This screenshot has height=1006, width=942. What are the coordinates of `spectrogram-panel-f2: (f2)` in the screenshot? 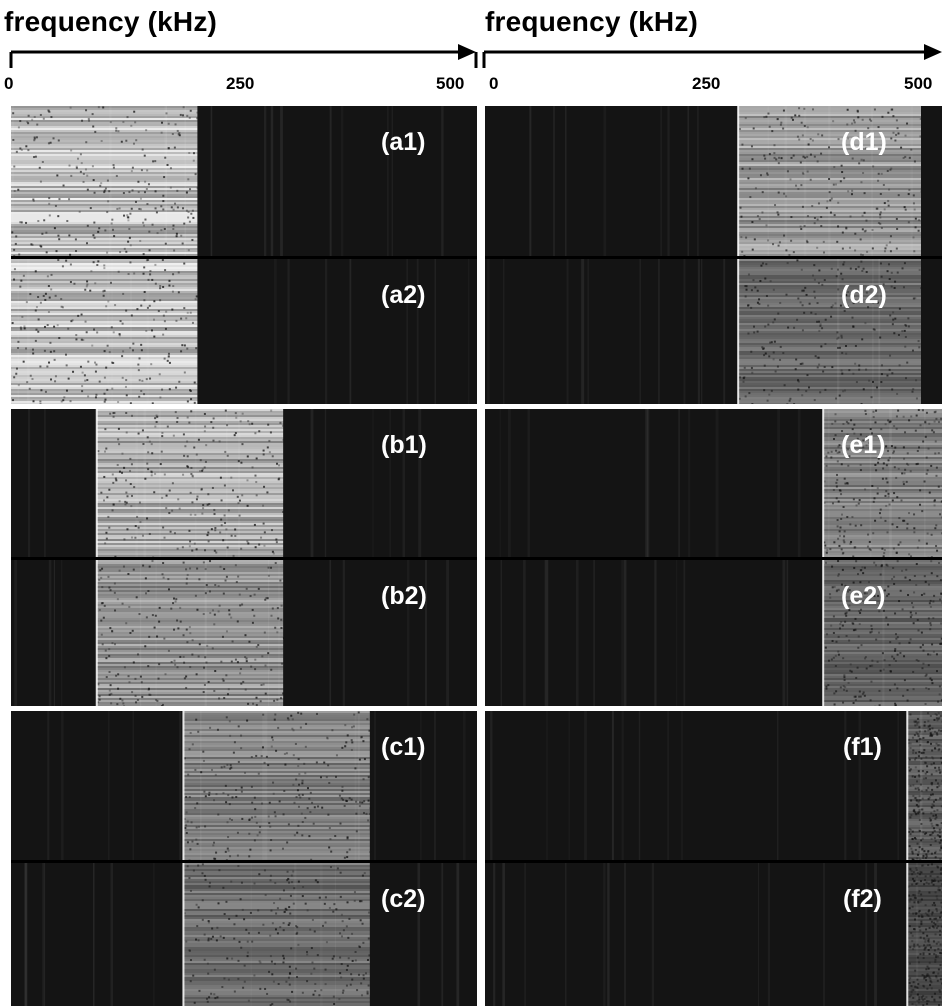 It's located at (713, 934).